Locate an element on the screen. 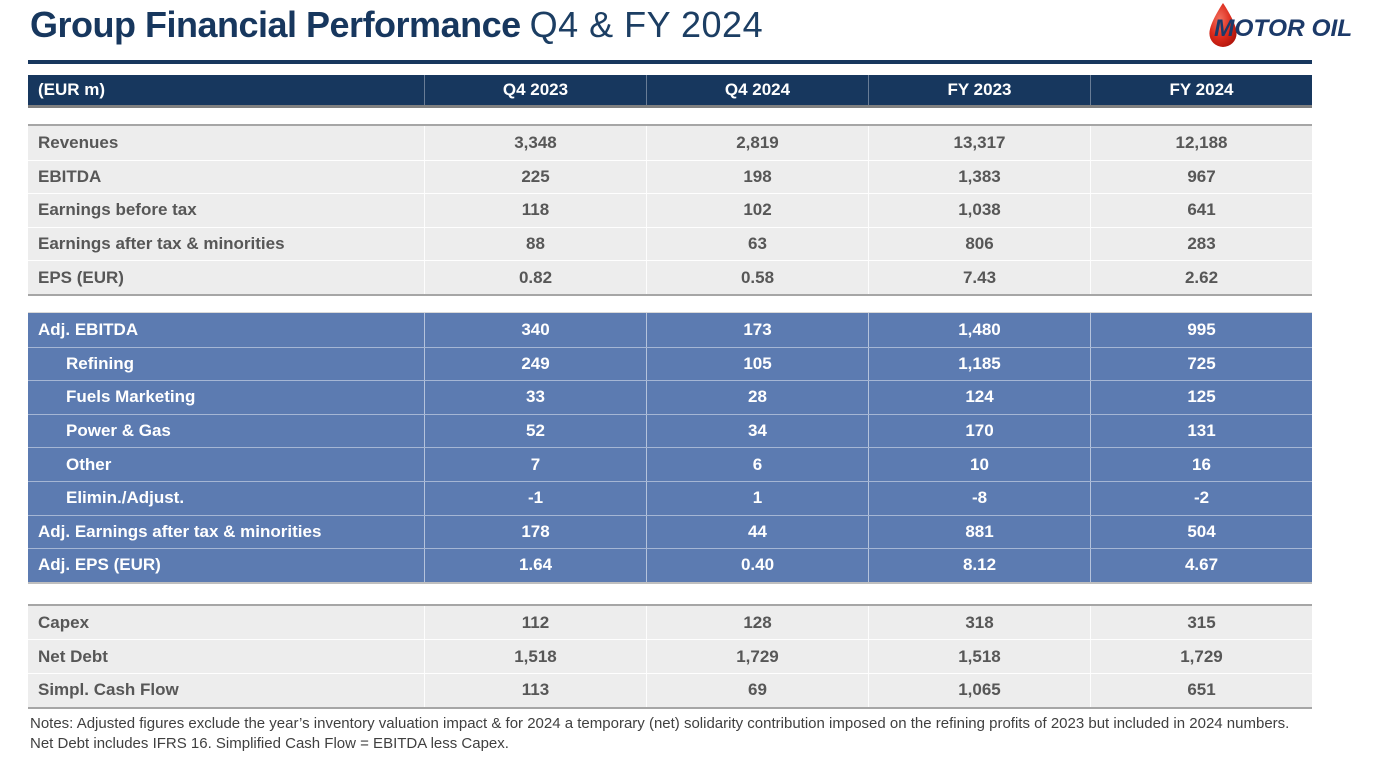 Image resolution: width=1382 pixels, height=767 pixels. row-label: Simpl. Cash Flow is located at coordinates (108, 690).